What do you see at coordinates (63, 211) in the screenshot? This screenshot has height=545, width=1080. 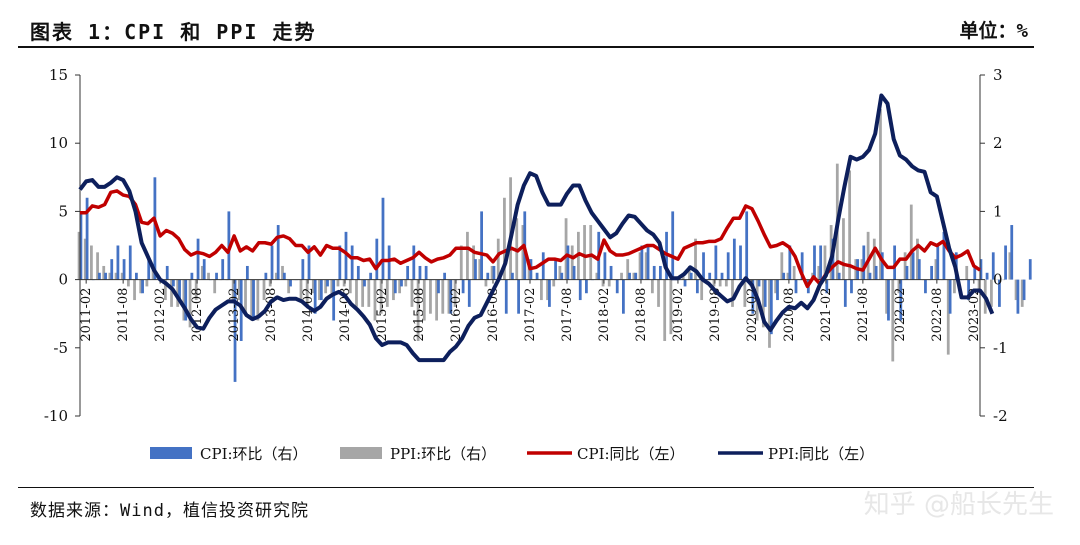 I see `left-tick-label: 5` at bounding box center [63, 211].